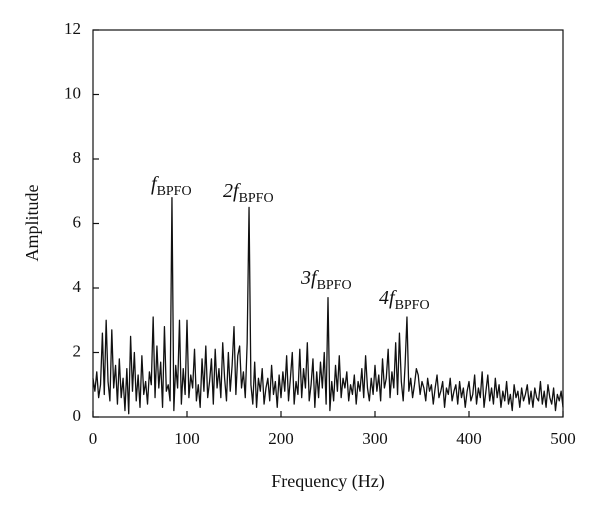 The image size is (600, 512). What do you see at coordinates (77, 286) in the screenshot?
I see `y-tick-label: 4` at bounding box center [77, 286].